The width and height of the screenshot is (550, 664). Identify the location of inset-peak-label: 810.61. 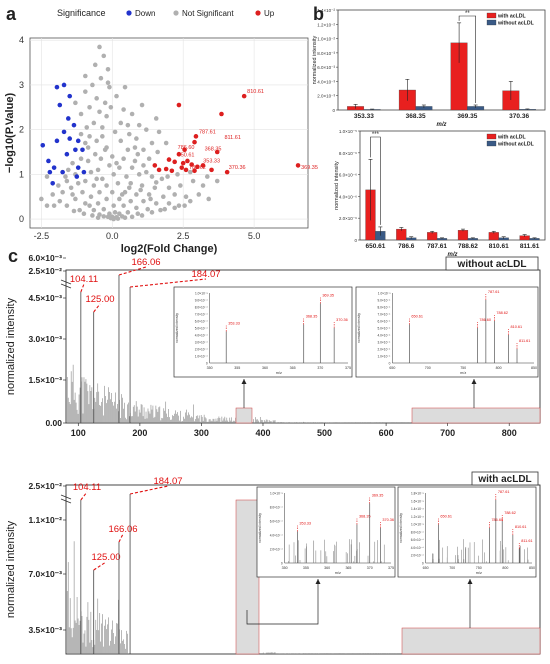
(517, 327).